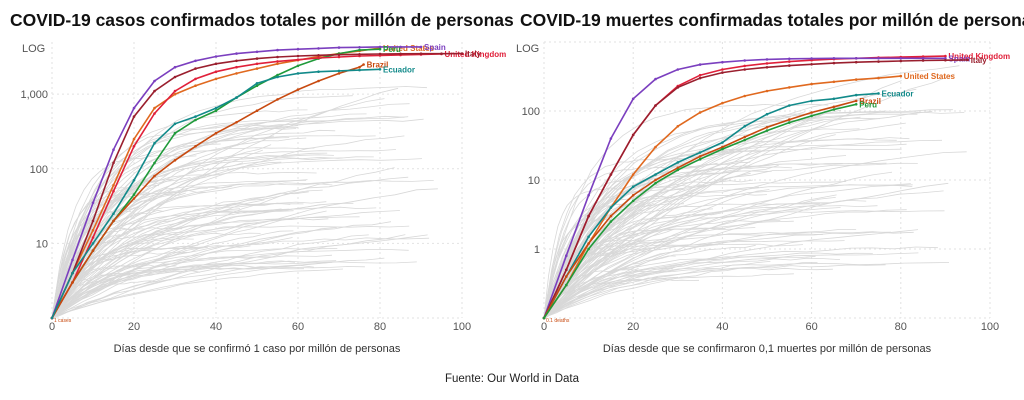 The height and width of the screenshot is (400, 1024). I want to click on series-label: Spain, so click(959, 58).